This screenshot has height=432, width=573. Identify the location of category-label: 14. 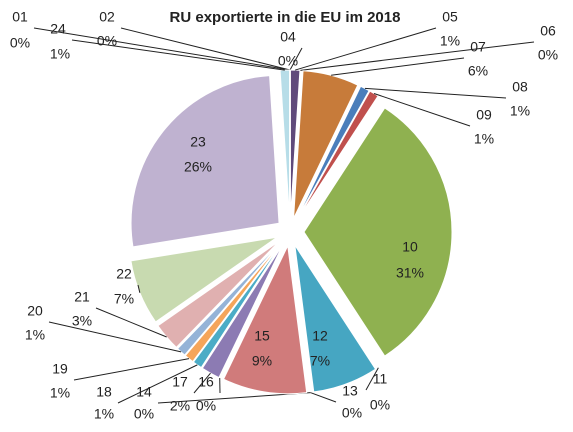
(144, 392).